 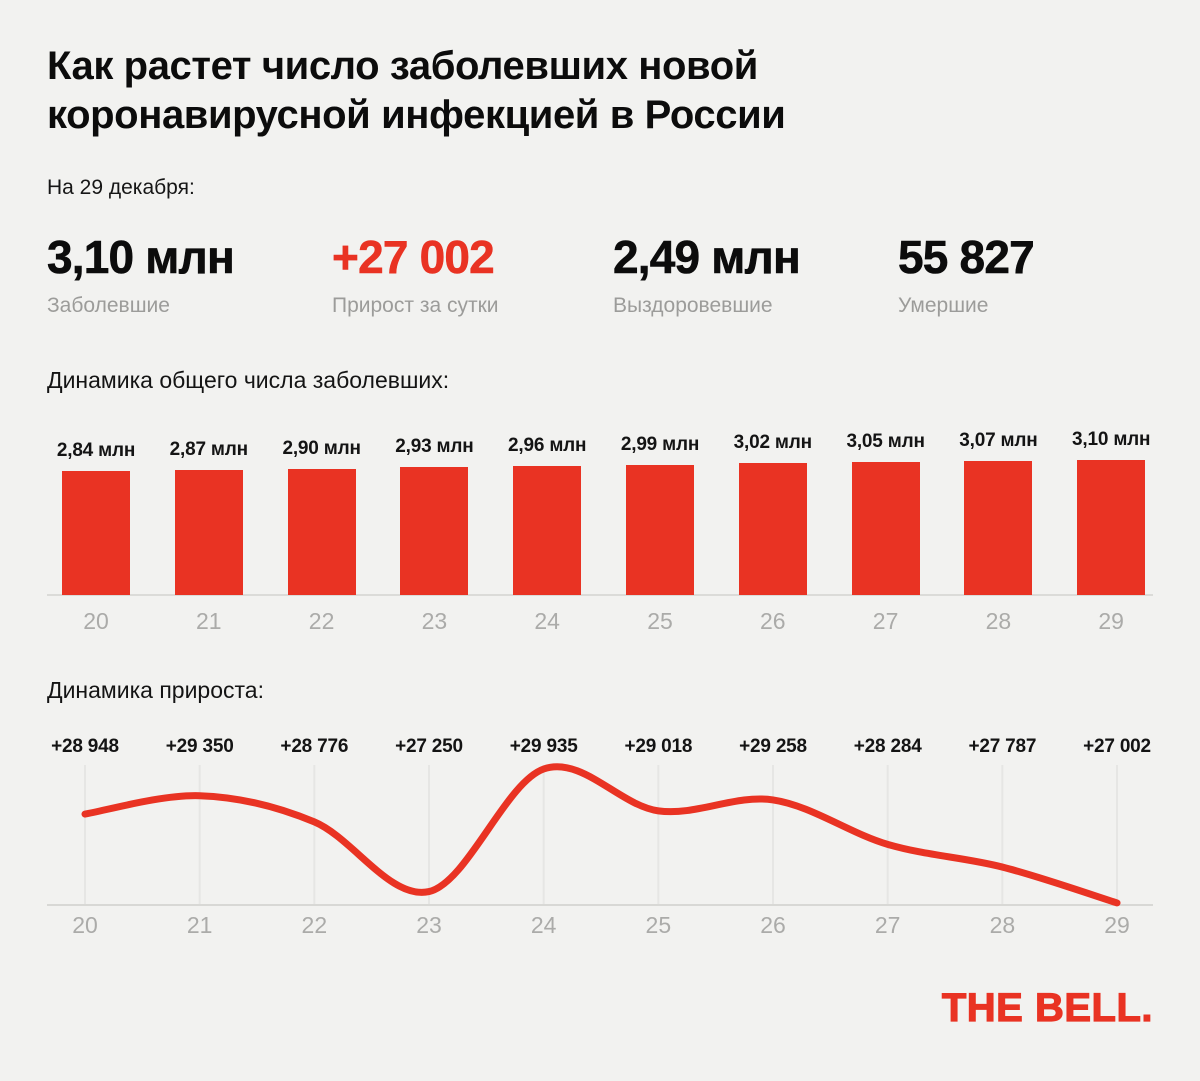 What do you see at coordinates (1002, 746) in the screenshot?
I see `line-value-label: +27 787` at bounding box center [1002, 746].